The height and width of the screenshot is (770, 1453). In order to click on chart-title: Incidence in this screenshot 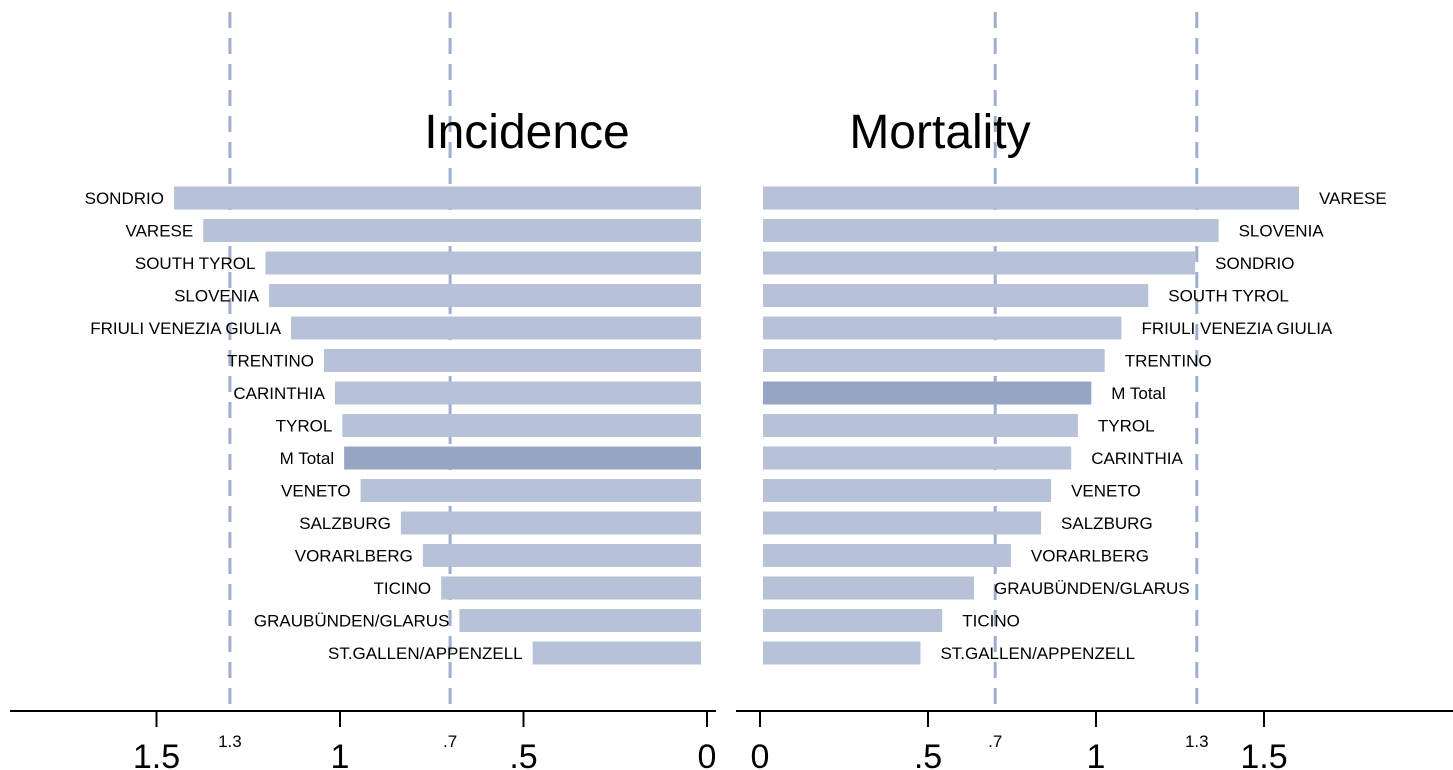, I will do `click(526, 132)`.